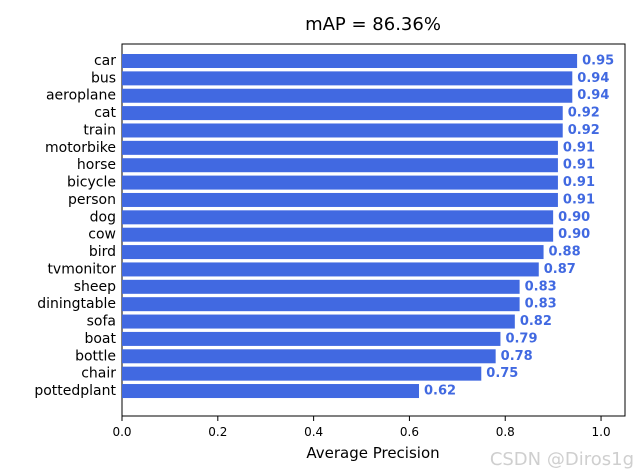 The width and height of the screenshot is (640, 476). I want to click on value-label-bicycle: 0.91, so click(579, 182).